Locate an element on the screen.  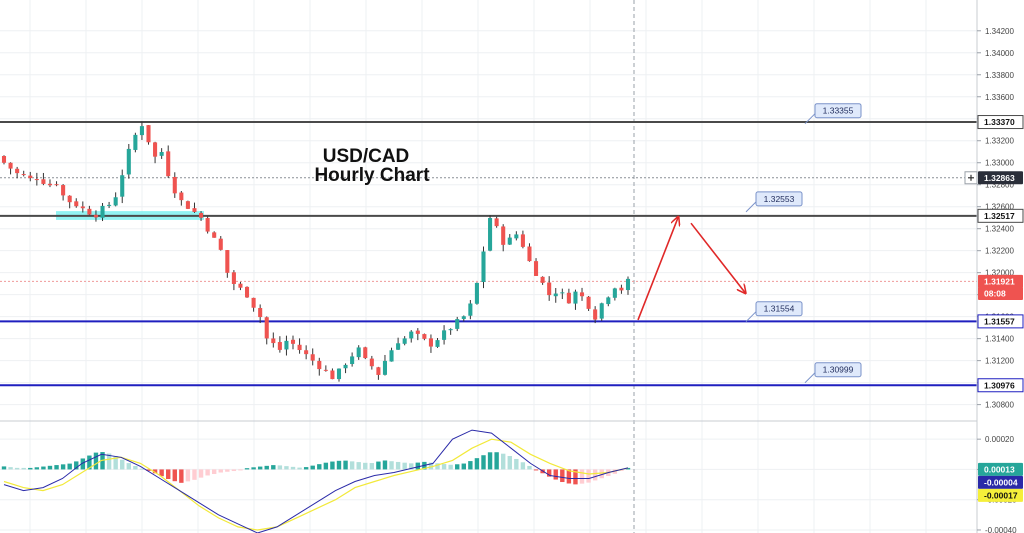
level-tag-bg is located at coordinates (1000, 321).